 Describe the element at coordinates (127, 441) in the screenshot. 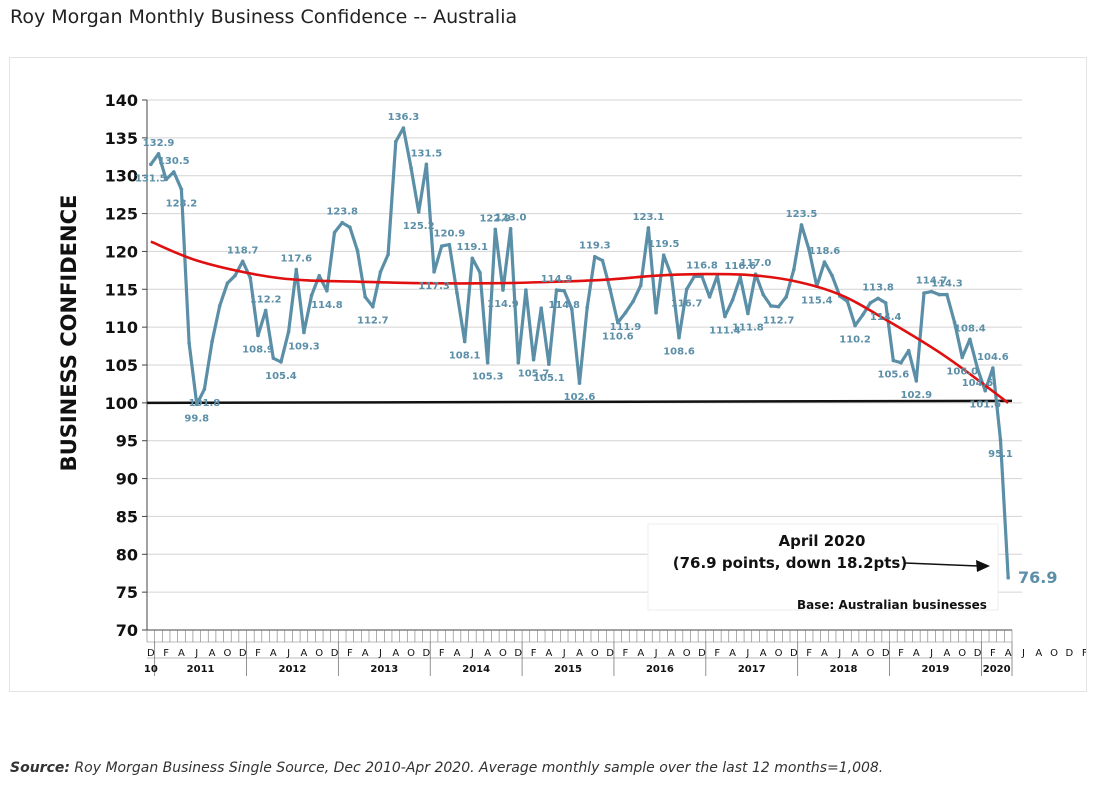

I see `ytick-label-95: 95` at that location.